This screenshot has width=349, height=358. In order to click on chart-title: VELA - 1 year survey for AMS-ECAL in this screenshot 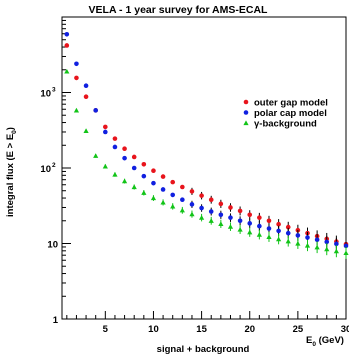, I will do `click(179, 10)`.